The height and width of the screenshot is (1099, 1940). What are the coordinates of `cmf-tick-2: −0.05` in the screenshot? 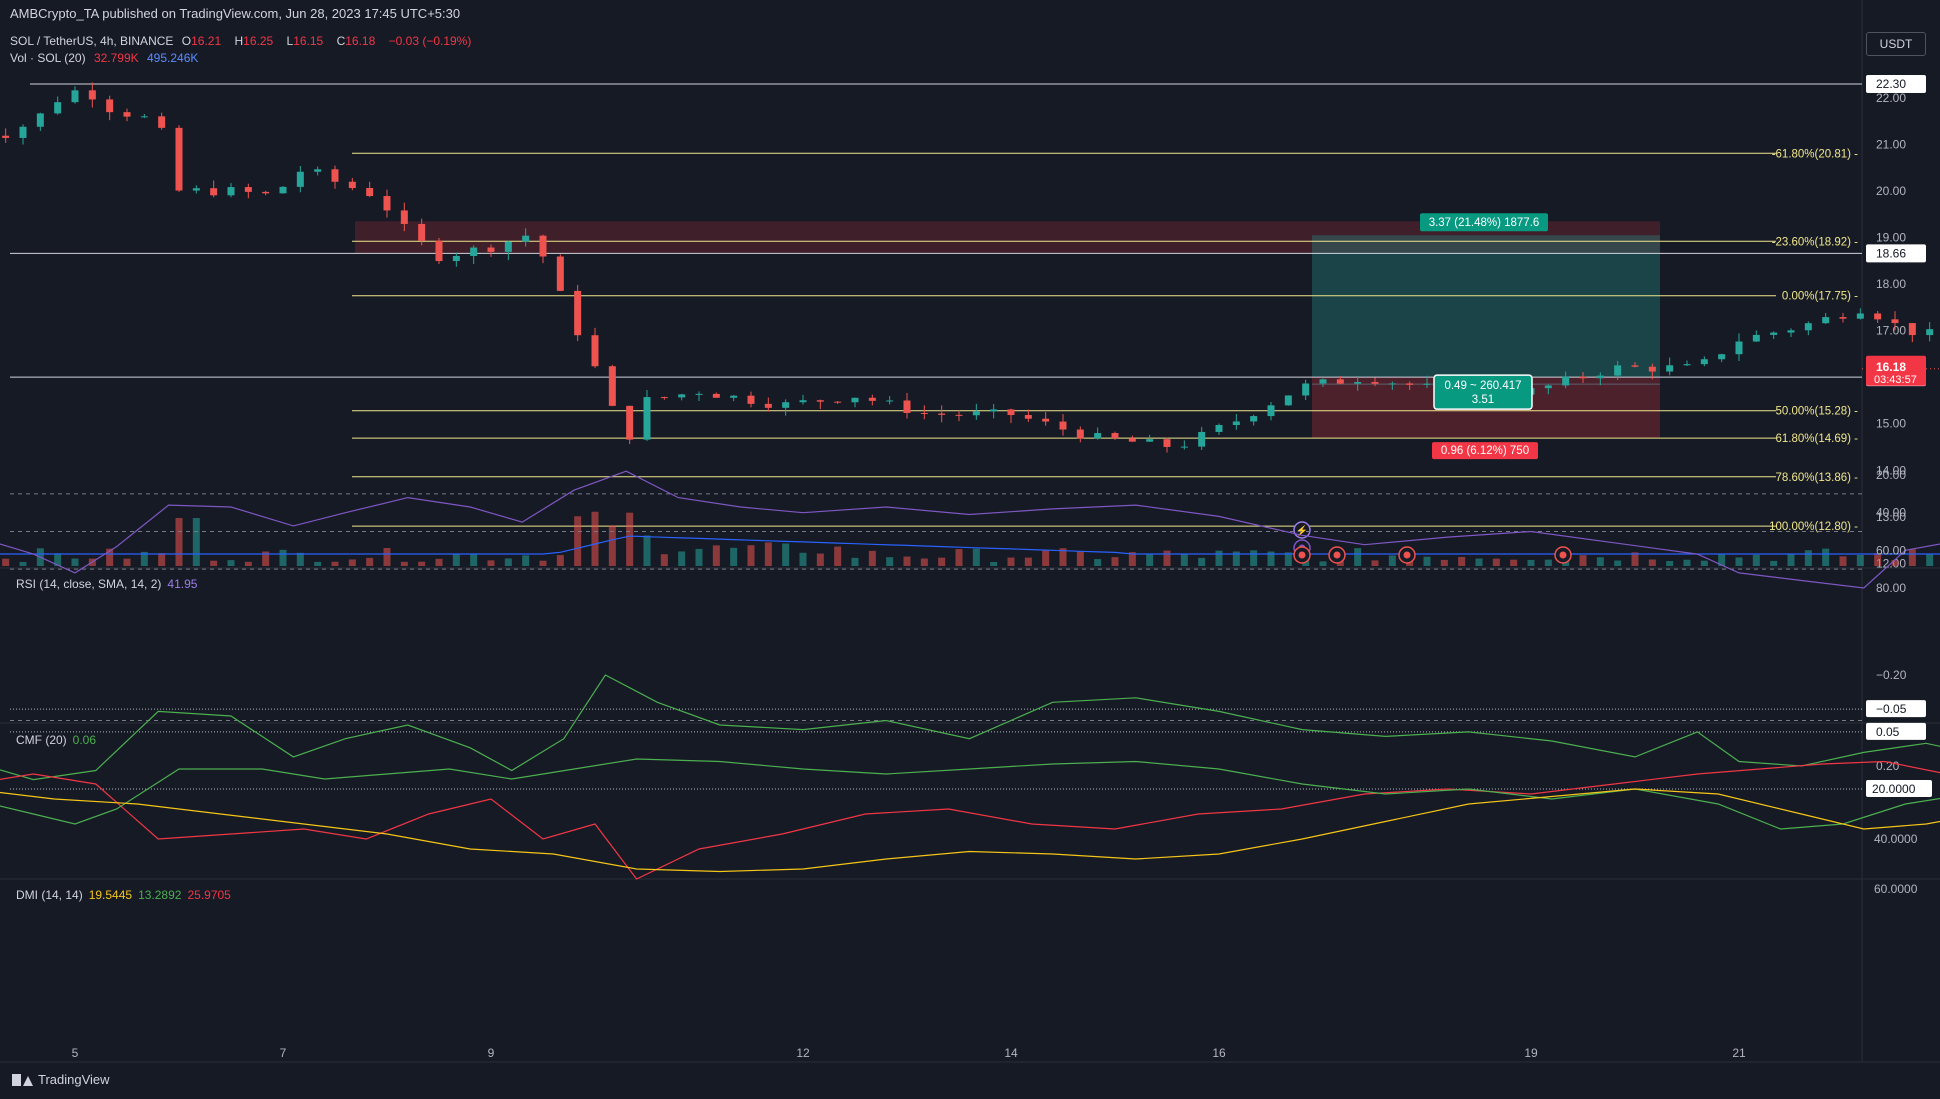 It's located at (1891, 709).